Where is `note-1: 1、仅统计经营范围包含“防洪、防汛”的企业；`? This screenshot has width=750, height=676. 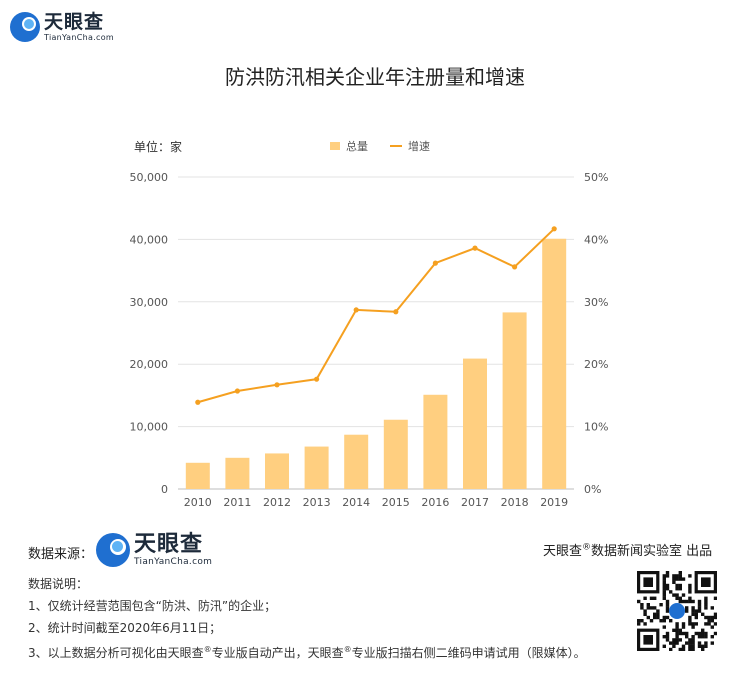
note-1: 1、仅统计经营范围包含“防洪、防汛”的企业； is located at coordinates (152, 606).